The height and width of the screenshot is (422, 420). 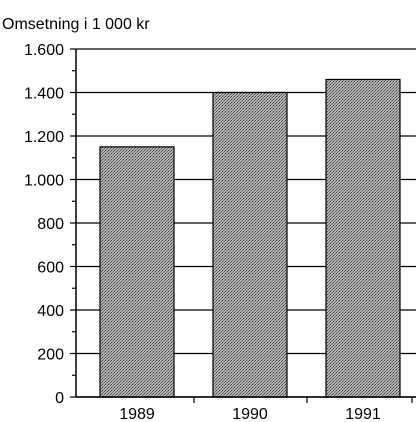 What do you see at coordinates (50, 311) in the screenshot?
I see `y-tick-label: 400` at bounding box center [50, 311].